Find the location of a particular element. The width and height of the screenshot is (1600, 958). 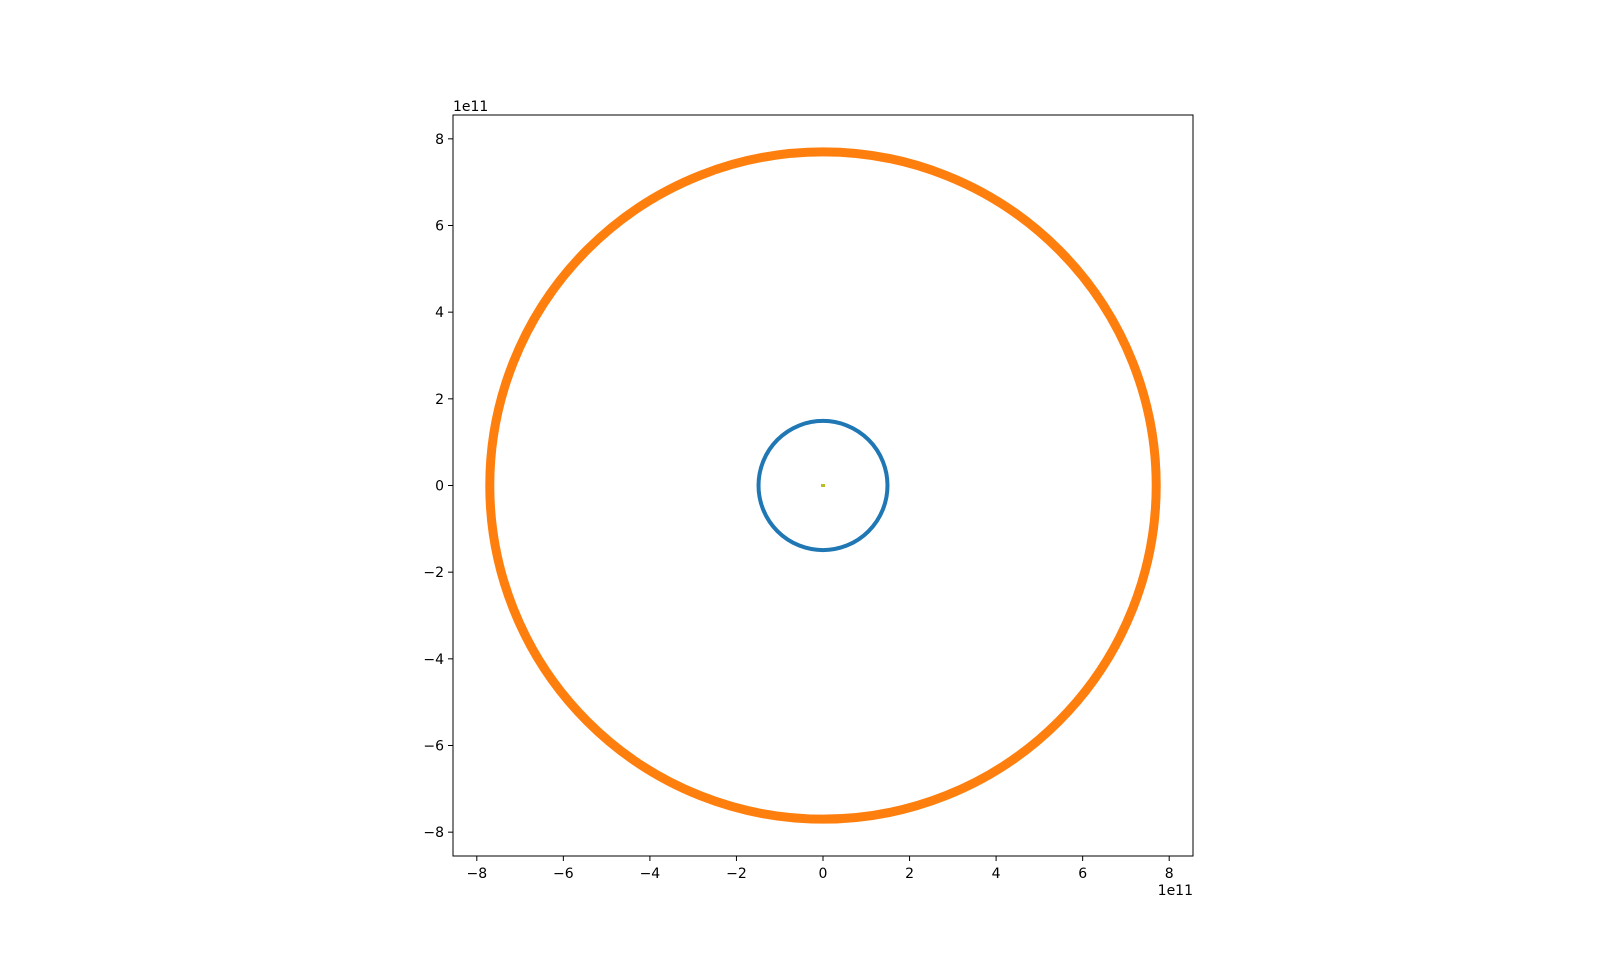

y-axis: −8 −6 −4 −2 0 2 4 6 8 is located at coordinates (438, 486).